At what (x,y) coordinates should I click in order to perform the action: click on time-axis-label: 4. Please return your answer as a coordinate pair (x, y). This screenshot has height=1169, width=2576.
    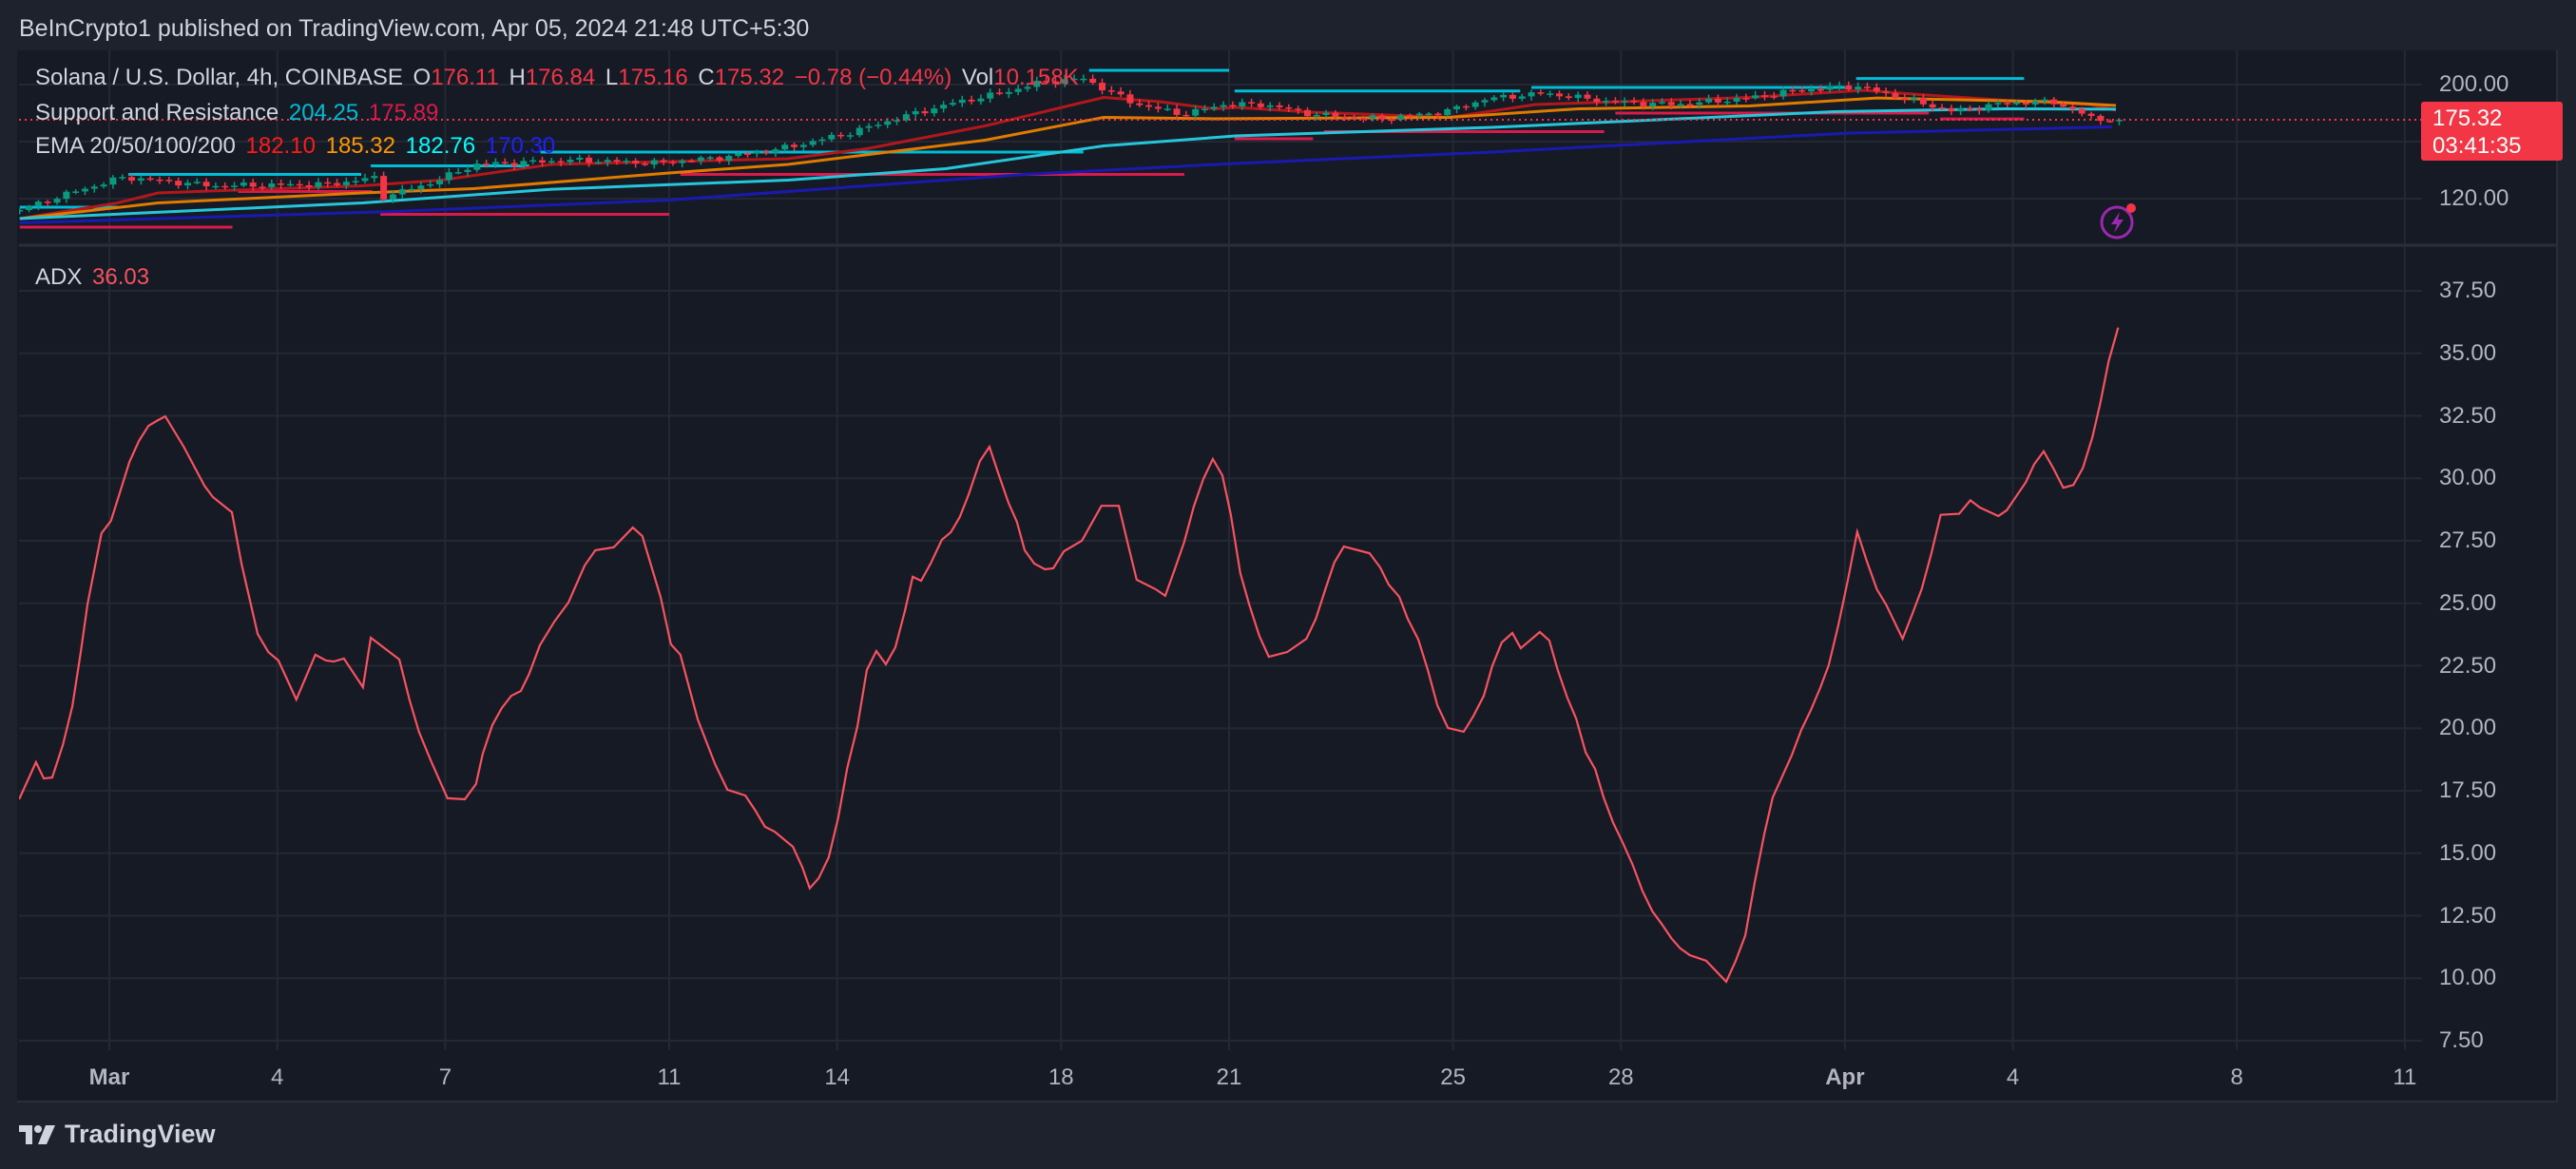
    Looking at the image, I should click on (278, 1077).